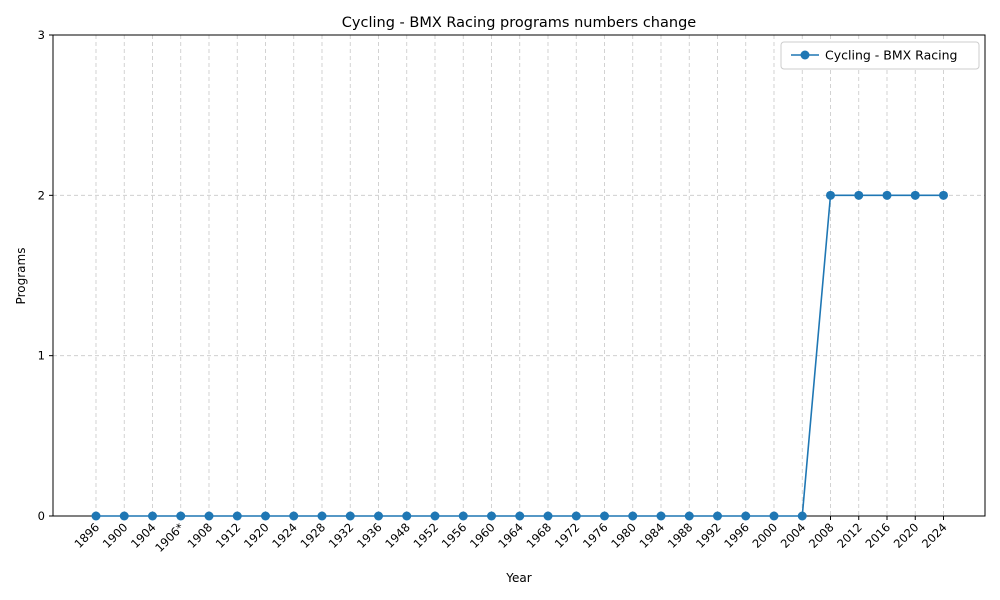  What do you see at coordinates (41, 356) in the screenshot?
I see `y-tick-label: 1` at bounding box center [41, 356].